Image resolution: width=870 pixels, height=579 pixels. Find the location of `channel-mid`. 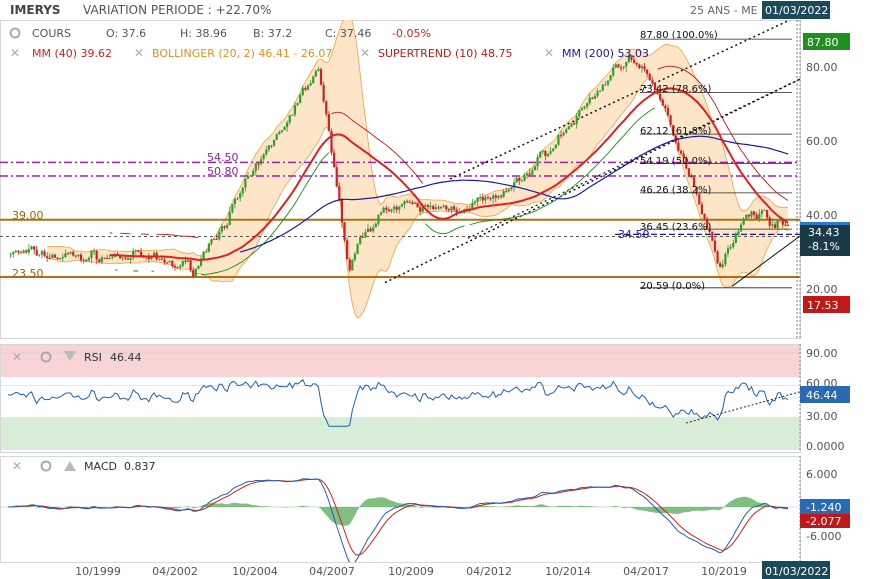

channel-mid is located at coordinates (633, 158).